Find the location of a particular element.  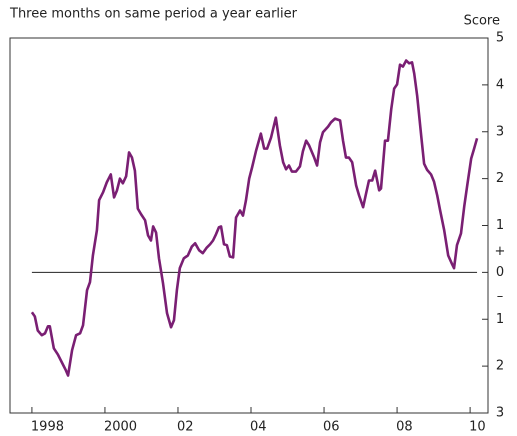

x-tick-label: 08 is located at coordinates (404, 427).